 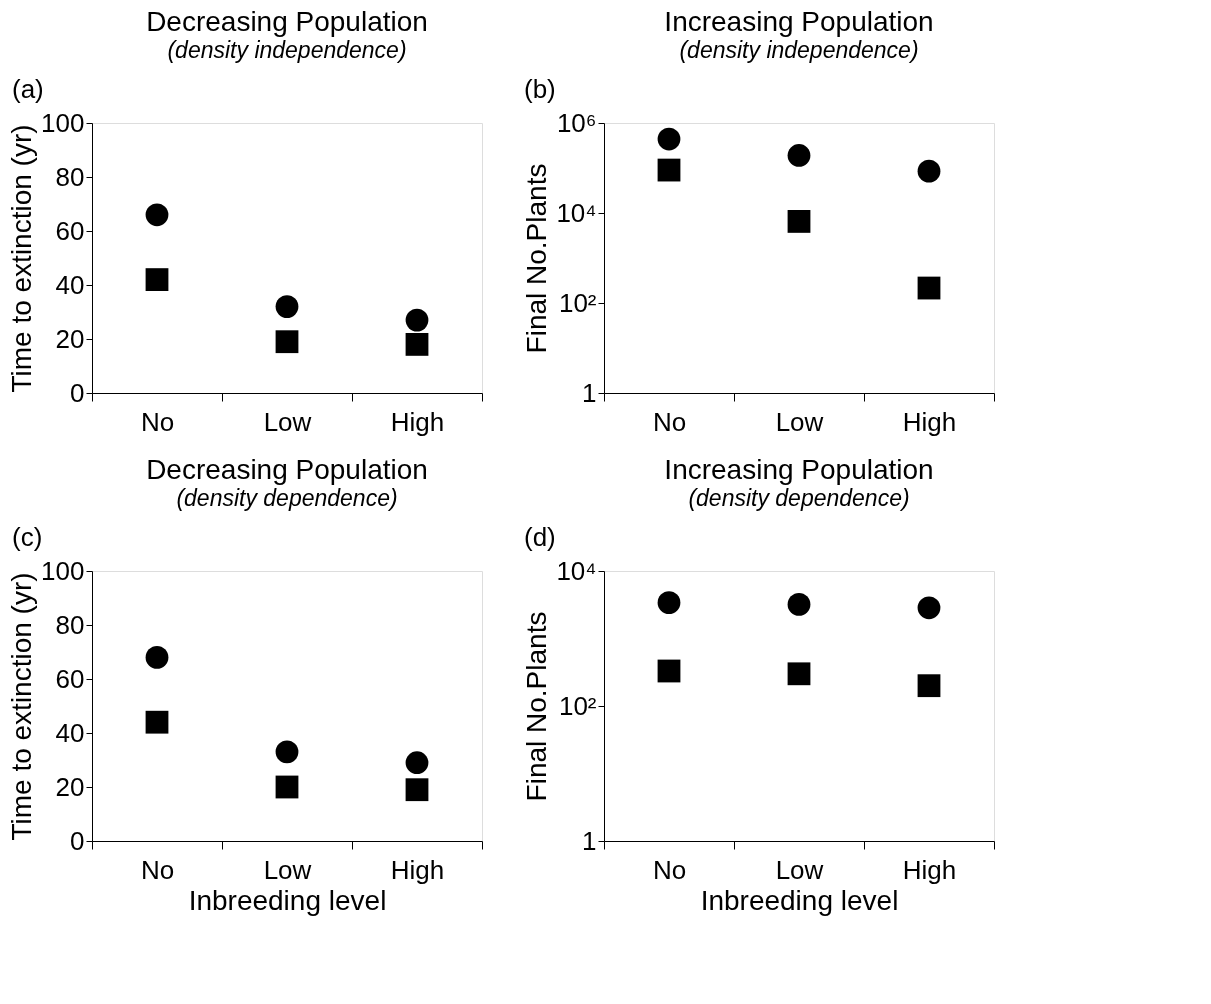 What do you see at coordinates (27, 537) in the screenshot?
I see `text: (c)` at bounding box center [27, 537].